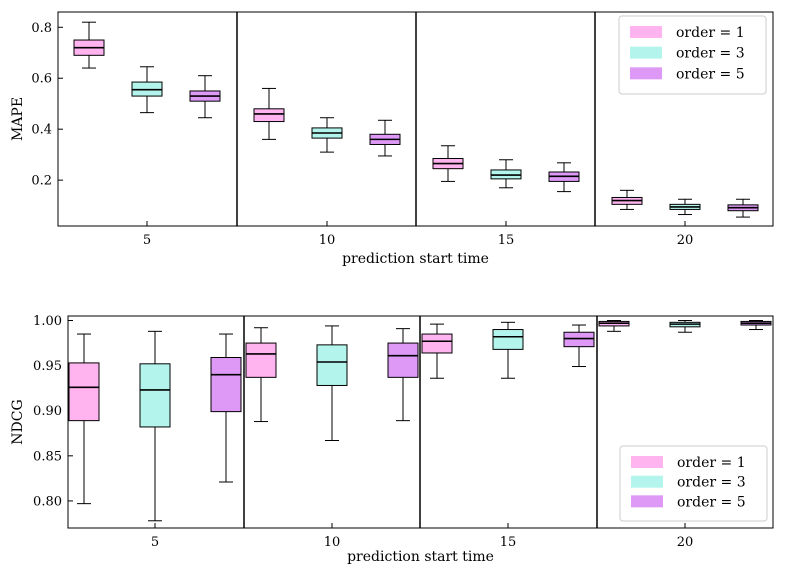 The height and width of the screenshot is (585, 788). What do you see at coordinates (47, 456) in the screenshot?
I see `y-tick-label: 0.85` at bounding box center [47, 456].